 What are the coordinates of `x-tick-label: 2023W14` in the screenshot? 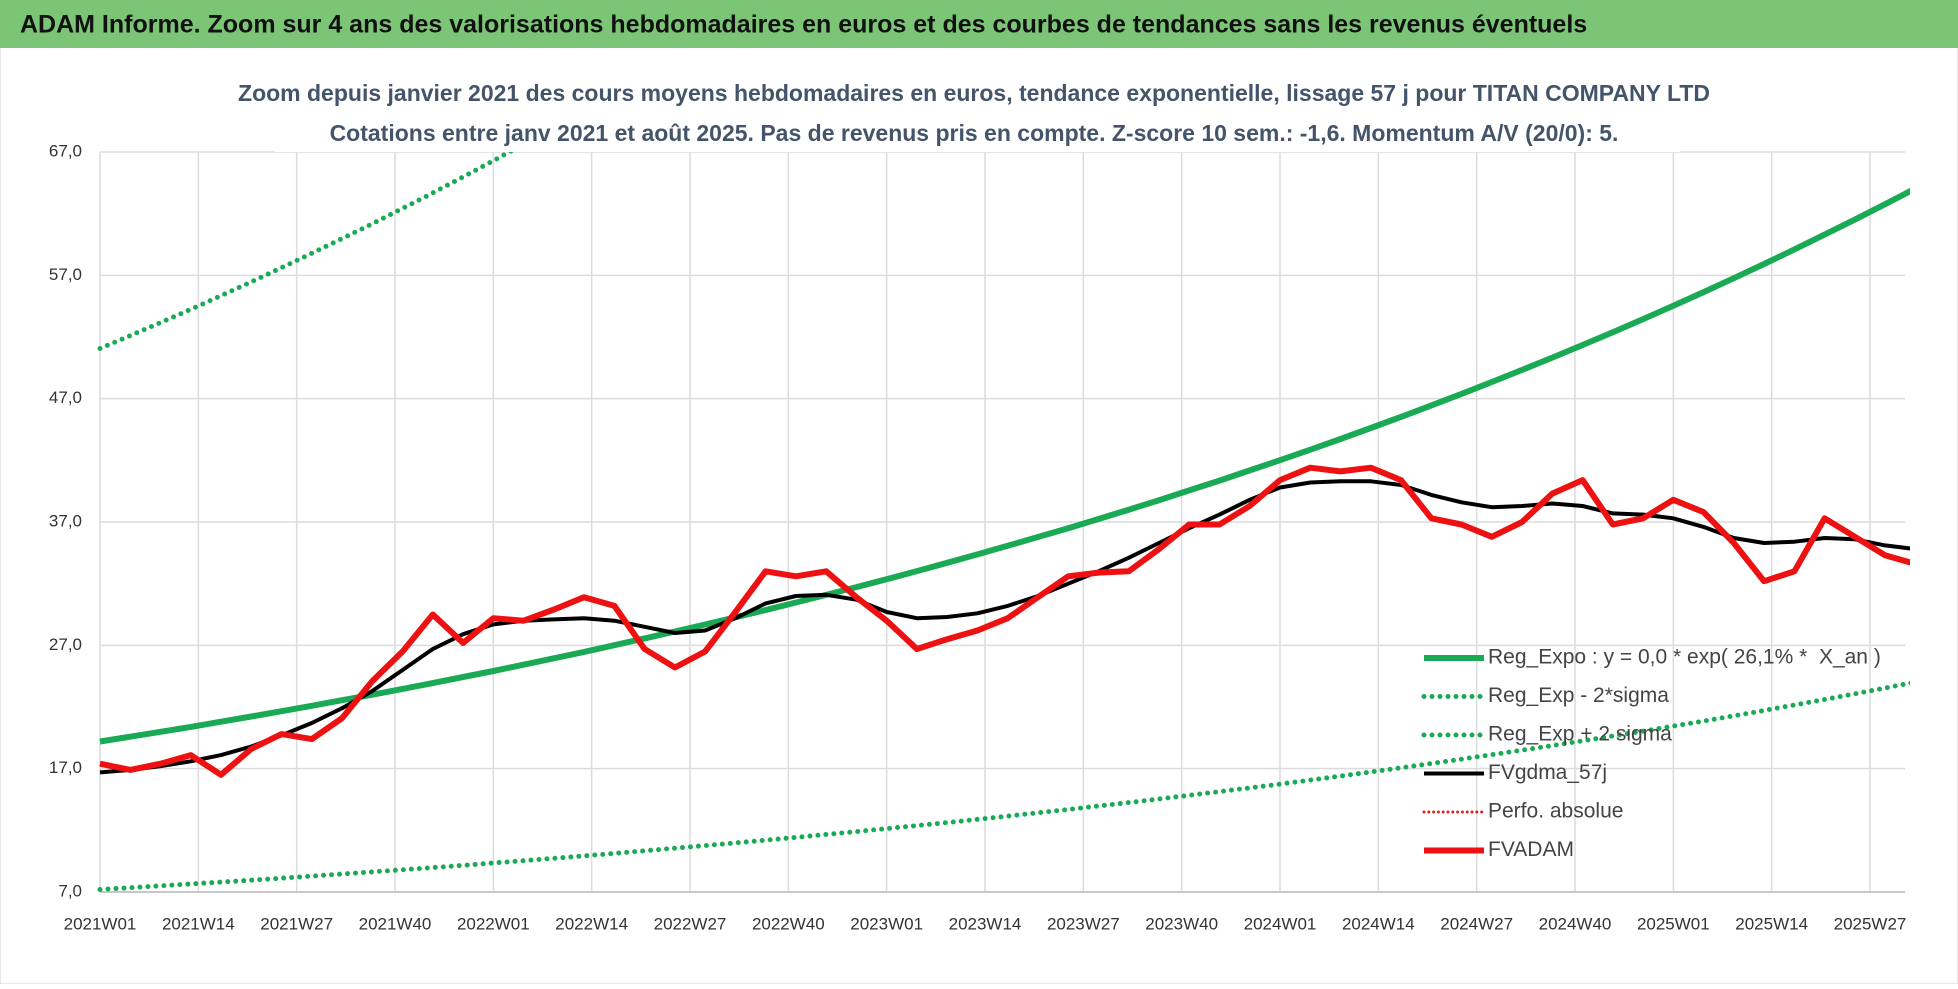 It's located at (985, 923).